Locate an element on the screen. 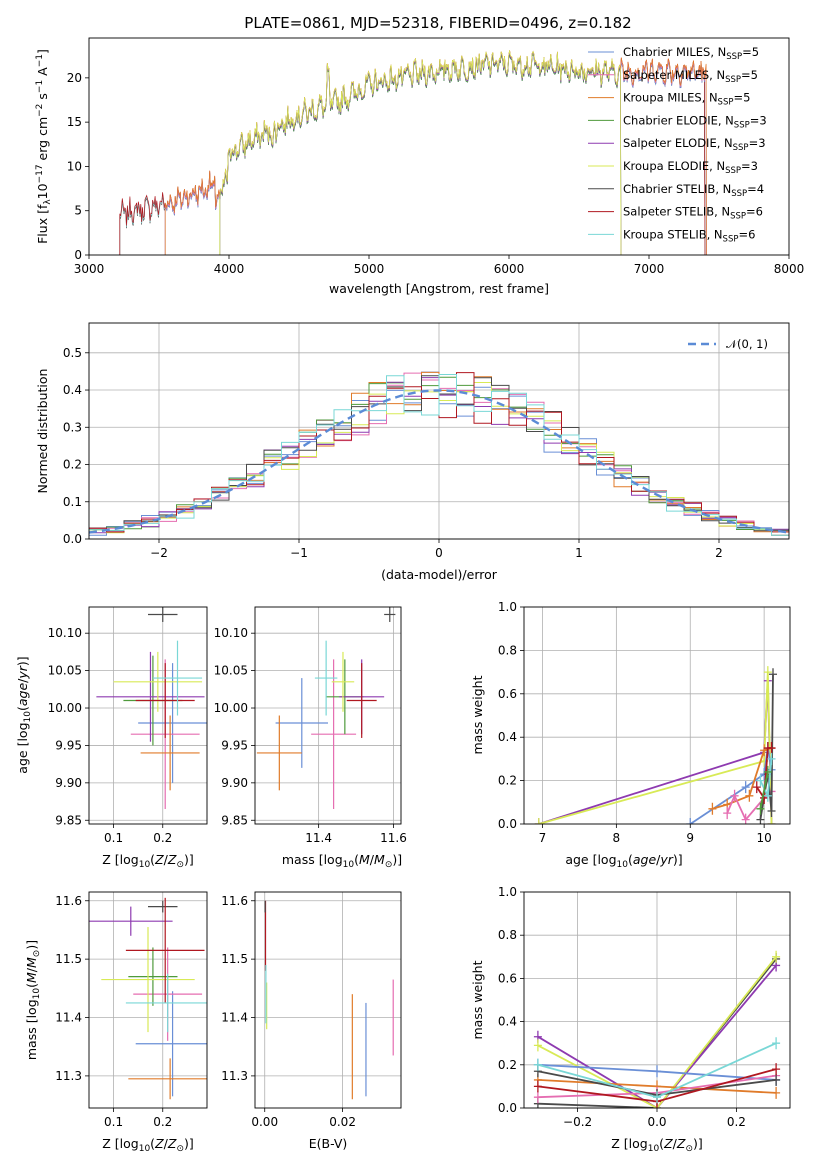 The height and width of the screenshot is (1170, 819). y-axis-label: Normed distribution is located at coordinates (42, 431).